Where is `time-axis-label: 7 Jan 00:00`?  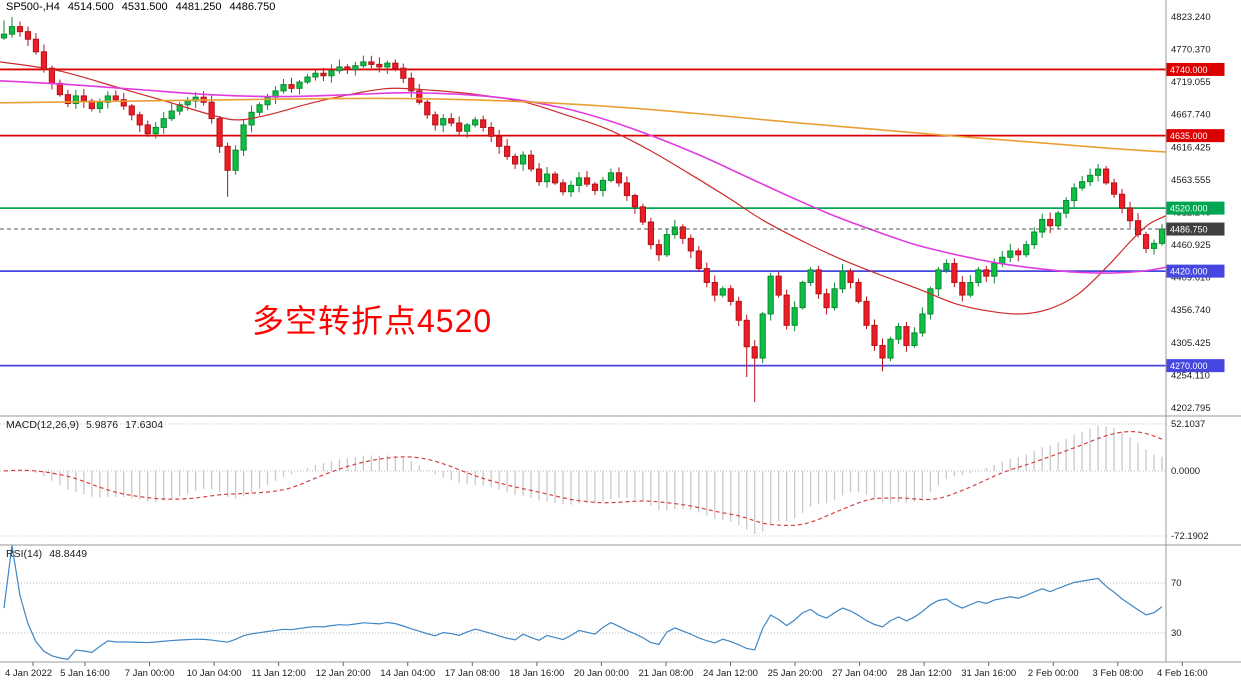
time-axis-label: 7 Jan 00:00 is located at coordinates (150, 673).